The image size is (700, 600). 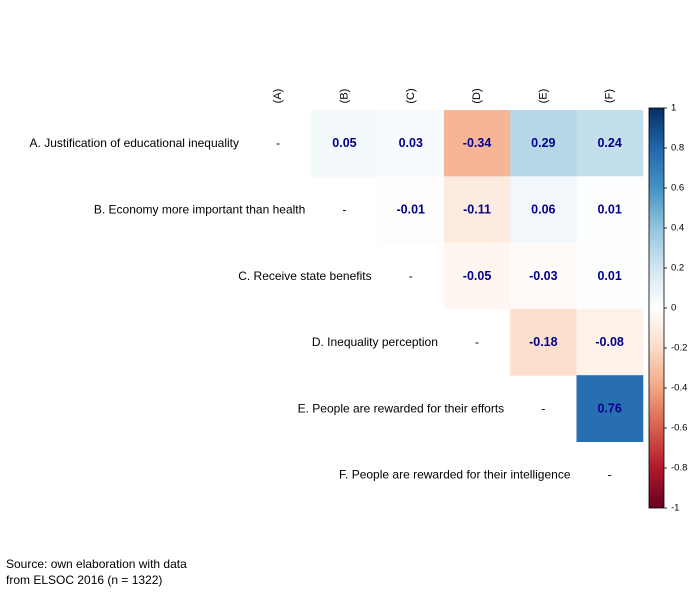 I want to click on cell-value-label: 0.76, so click(x=609, y=408).